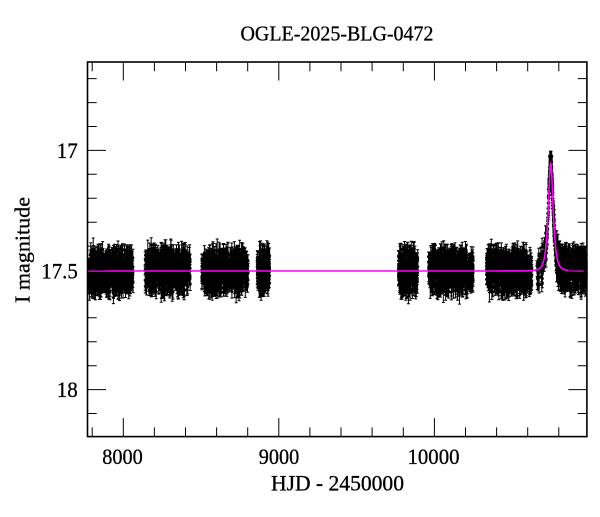 This screenshot has height=517, width=600. I want to click on svg-text: OGLE-2025-BLG-0472, so click(337, 34).